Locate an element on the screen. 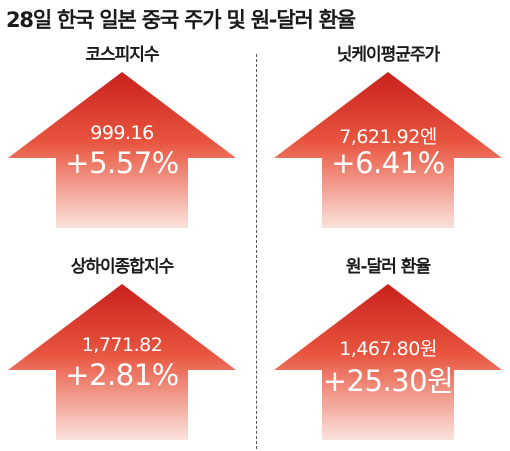 The width and height of the screenshot is (510, 451). index-value: 1,771.82 is located at coordinates (122, 345).